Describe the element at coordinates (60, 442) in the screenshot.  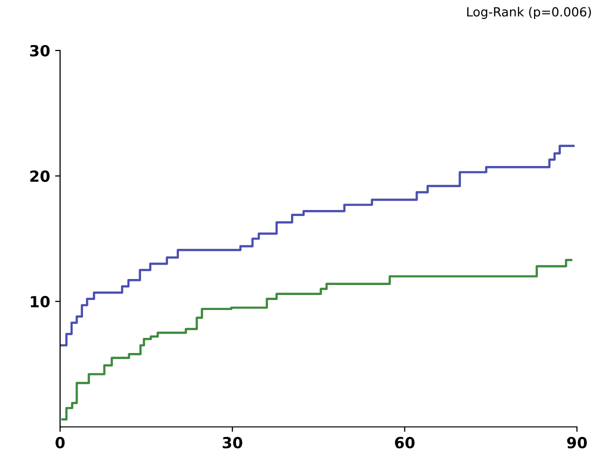
I see `x-tick-label: 0` at that location.